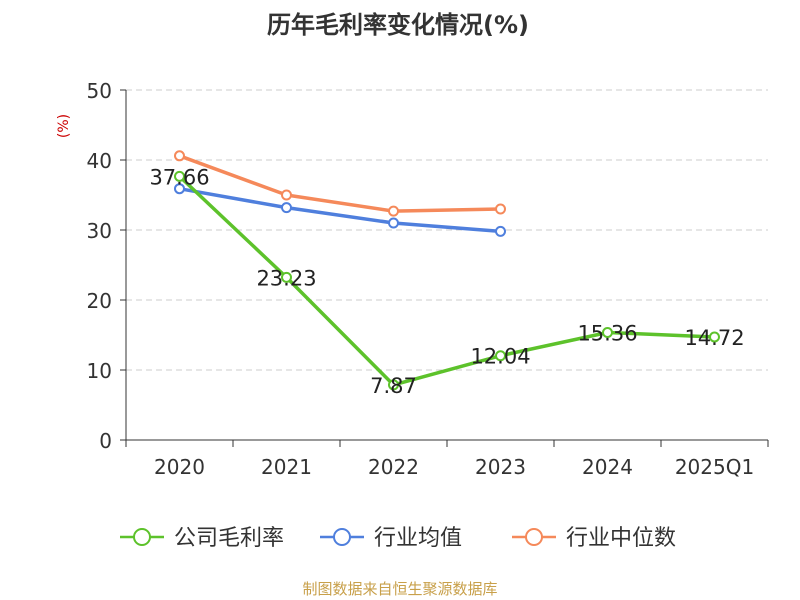 The width and height of the screenshot is (800, 600). What do you see at coordinates (621, 538) in the screenshot?
I see `legend-label-2: 行业中位数` at bounding box center [621, 538].